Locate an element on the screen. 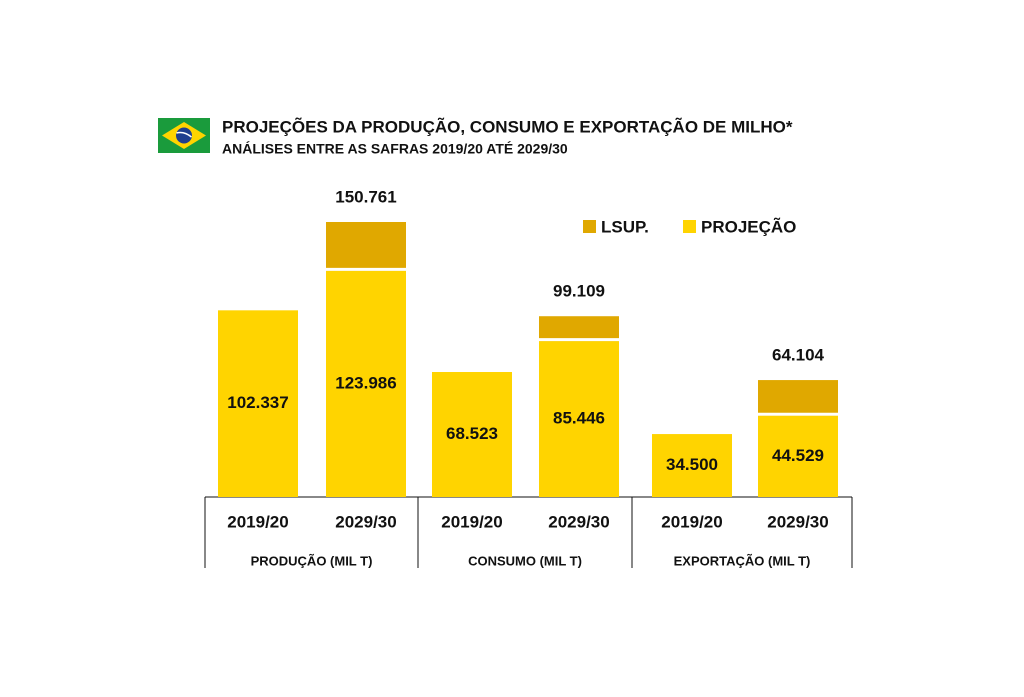 This screenshot has height=697, width=1024. brazil-flag is located at coordinates (184, 135).